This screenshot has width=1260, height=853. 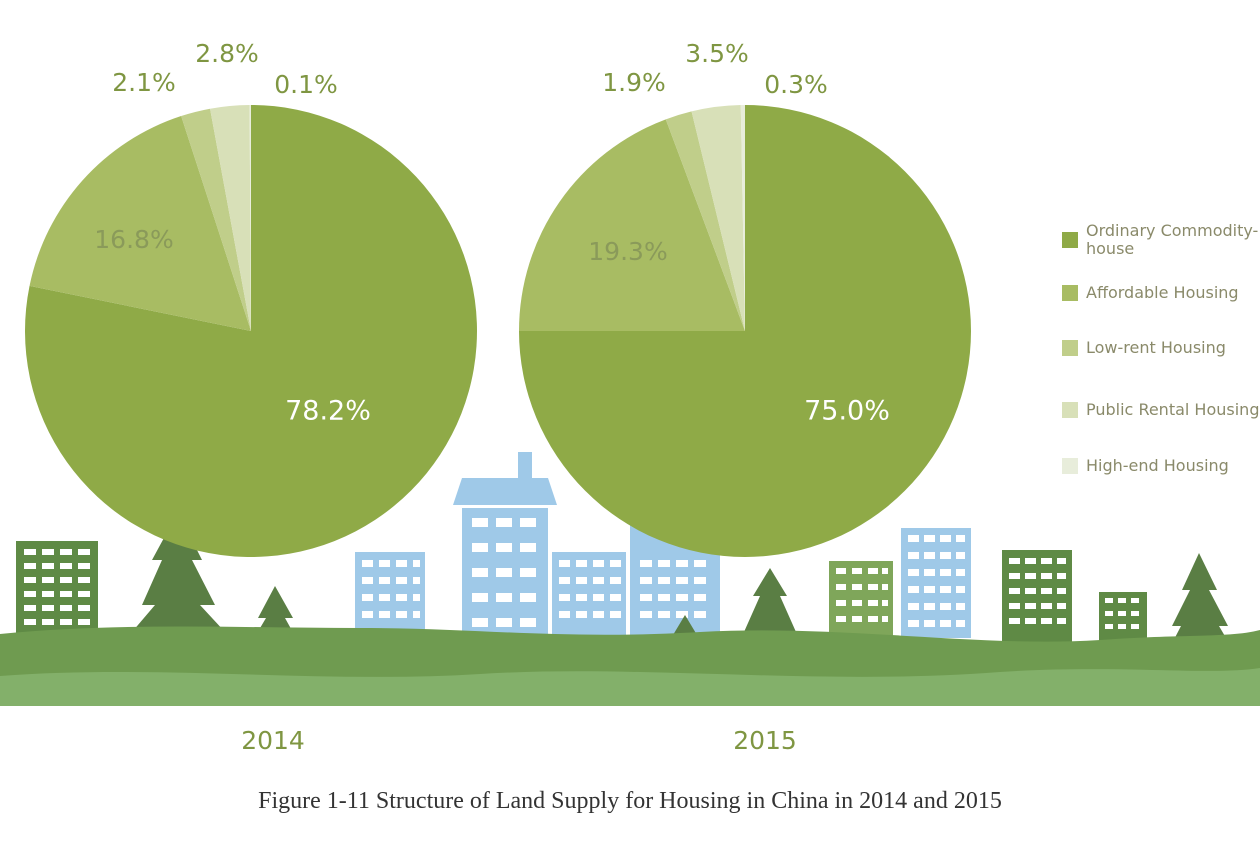 I want to click on building-green-small, so click(x=1123, y=618).